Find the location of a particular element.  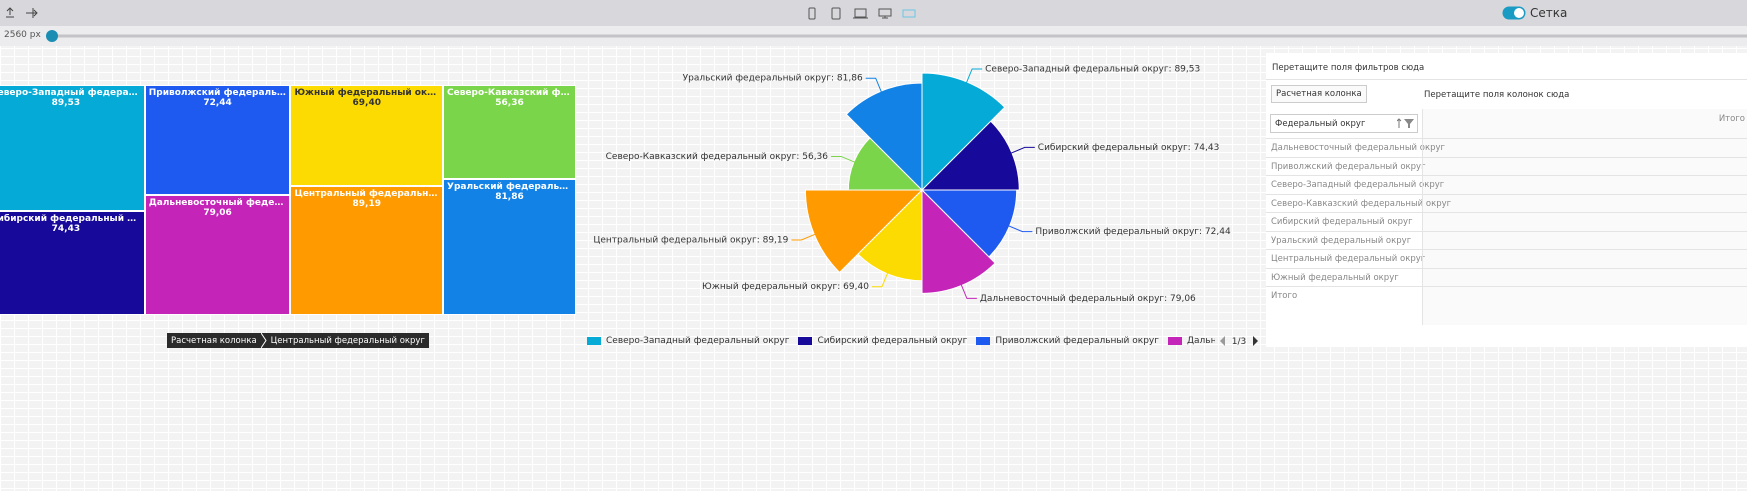

pivot-row-label: Приволжский федеральный округ is located at coordinates (1348, 166).